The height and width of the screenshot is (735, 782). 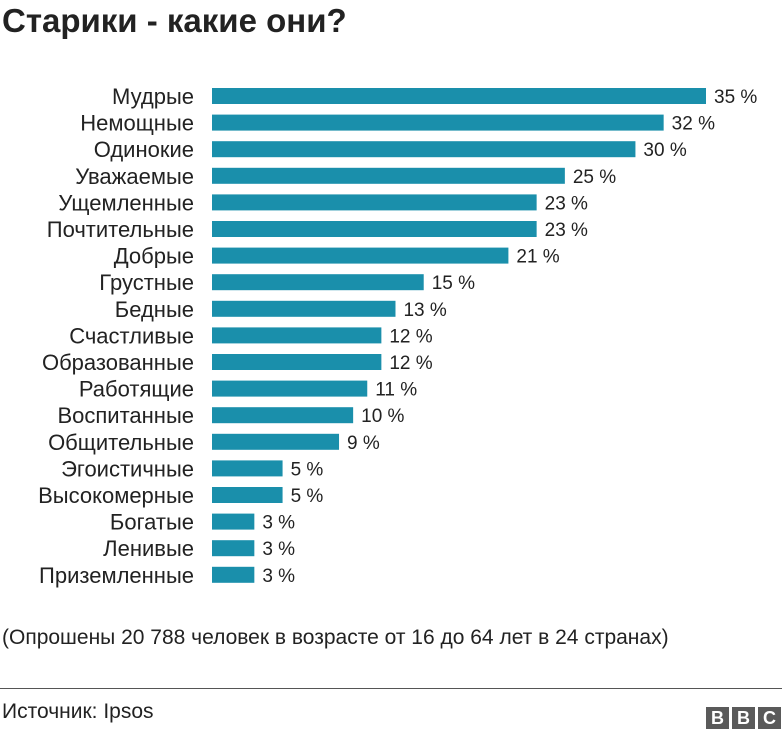 I want to click on category-label: Высокомерные, so click(x=116, y=495).